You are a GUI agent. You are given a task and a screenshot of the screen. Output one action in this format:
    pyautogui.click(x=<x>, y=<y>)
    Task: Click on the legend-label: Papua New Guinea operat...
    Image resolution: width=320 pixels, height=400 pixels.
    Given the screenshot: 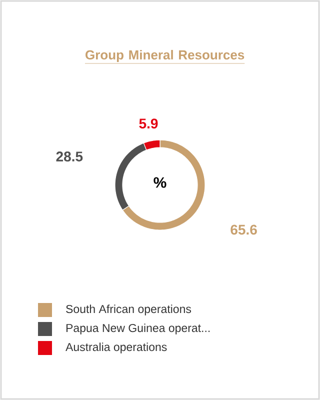 What is the action you would take?
    pyautogui.click(x=138, y=329)
    